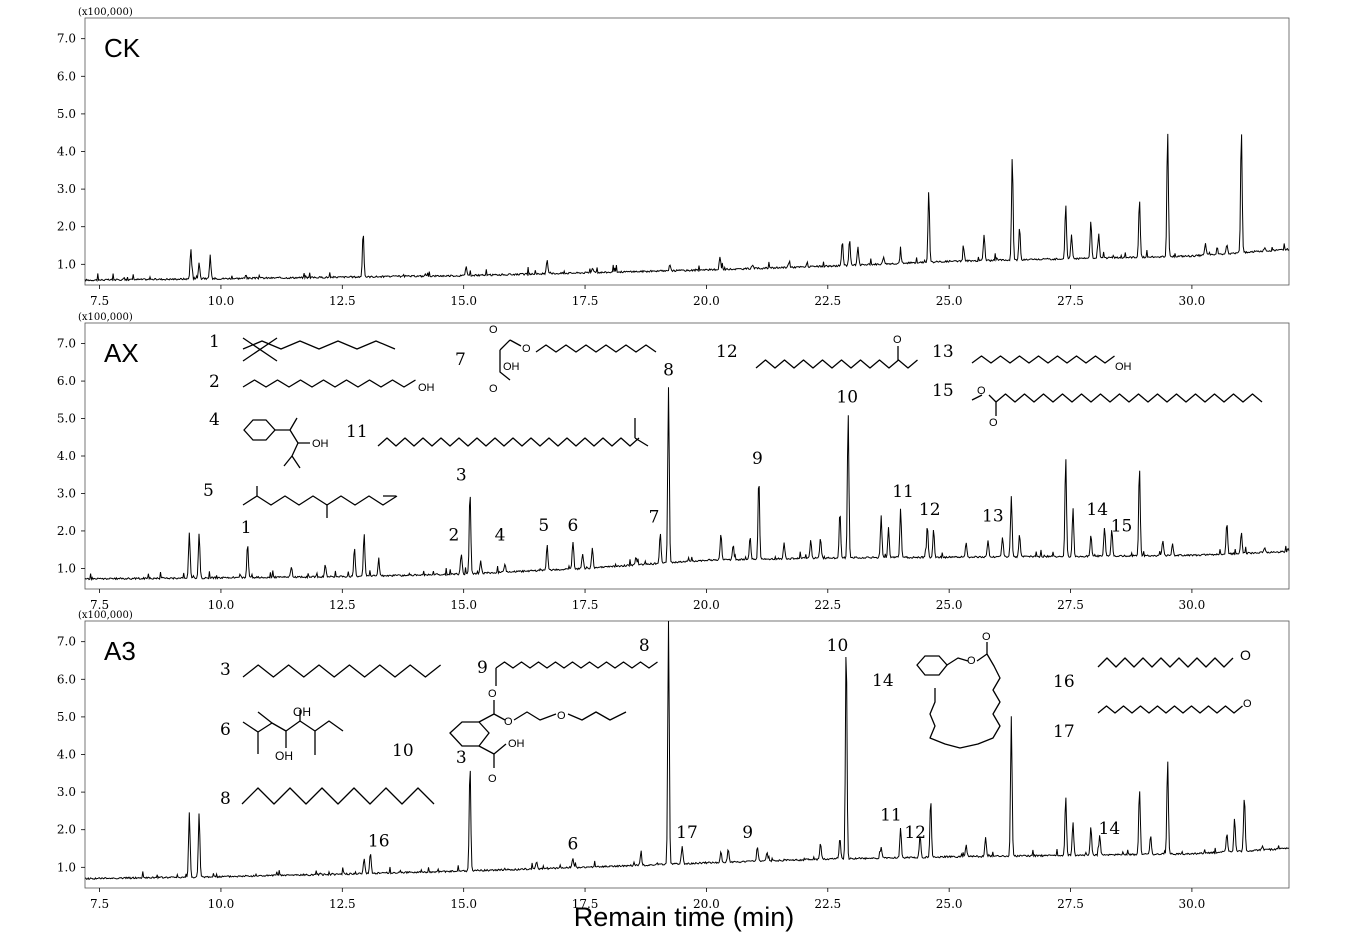  What do you see at coordinates (225, 730) in the screenshot?
I see `structure-number: 6` at bounding box center [225, 730].